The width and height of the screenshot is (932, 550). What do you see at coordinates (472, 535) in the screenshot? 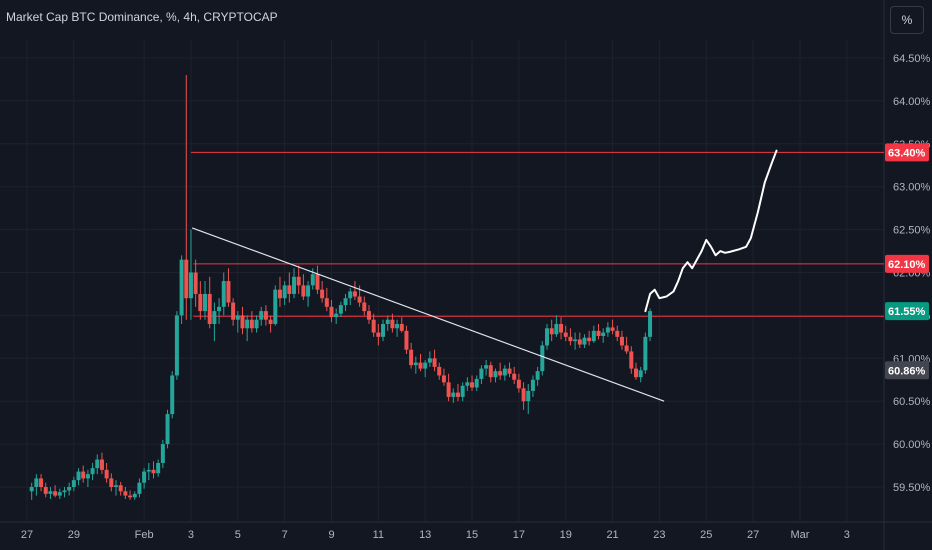
I see `x-tick-label: 15` at bounding box center [472, 535].